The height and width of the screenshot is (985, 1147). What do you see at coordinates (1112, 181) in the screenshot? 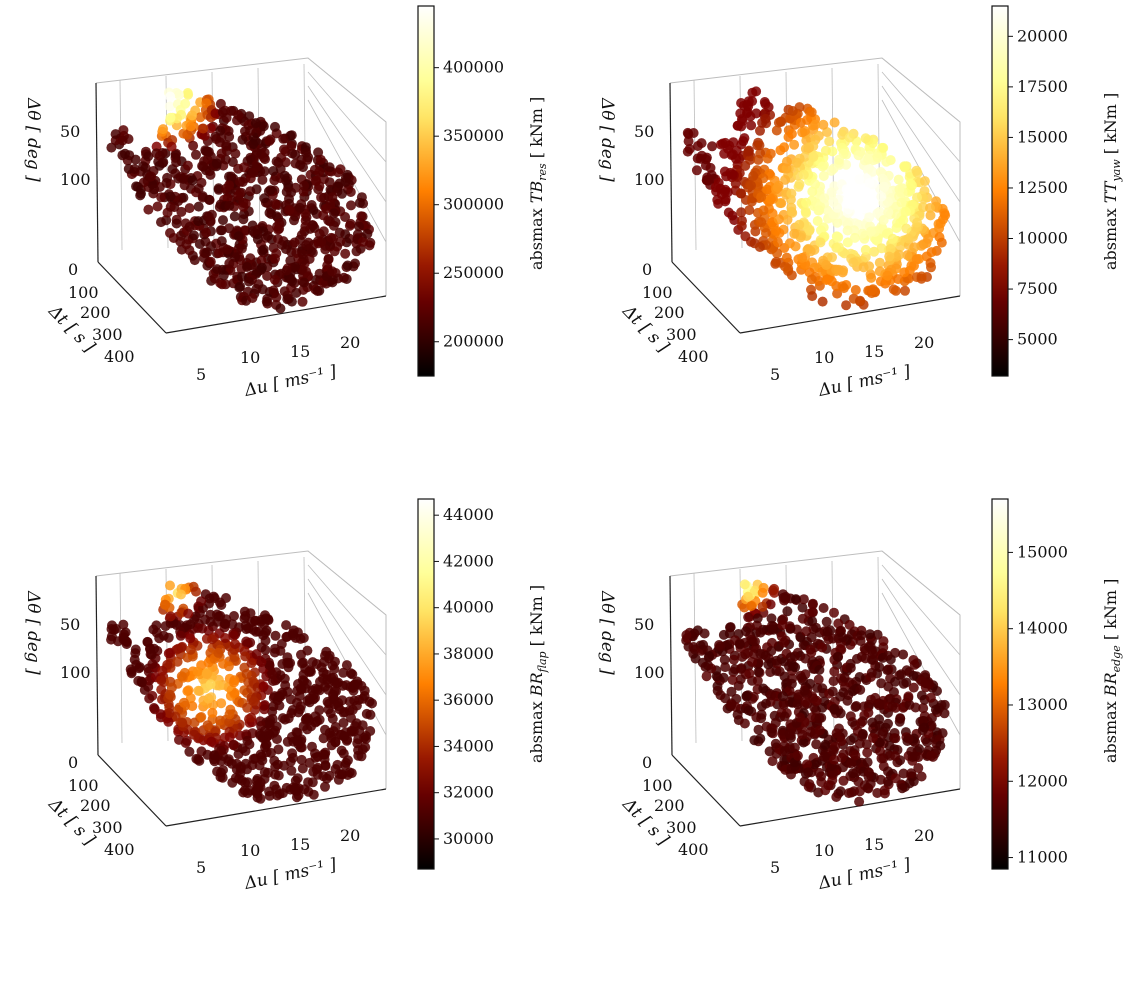
I see `colorbar-label: absmax TTyaw [ kNm ]` at bounding box center [1112, 181].